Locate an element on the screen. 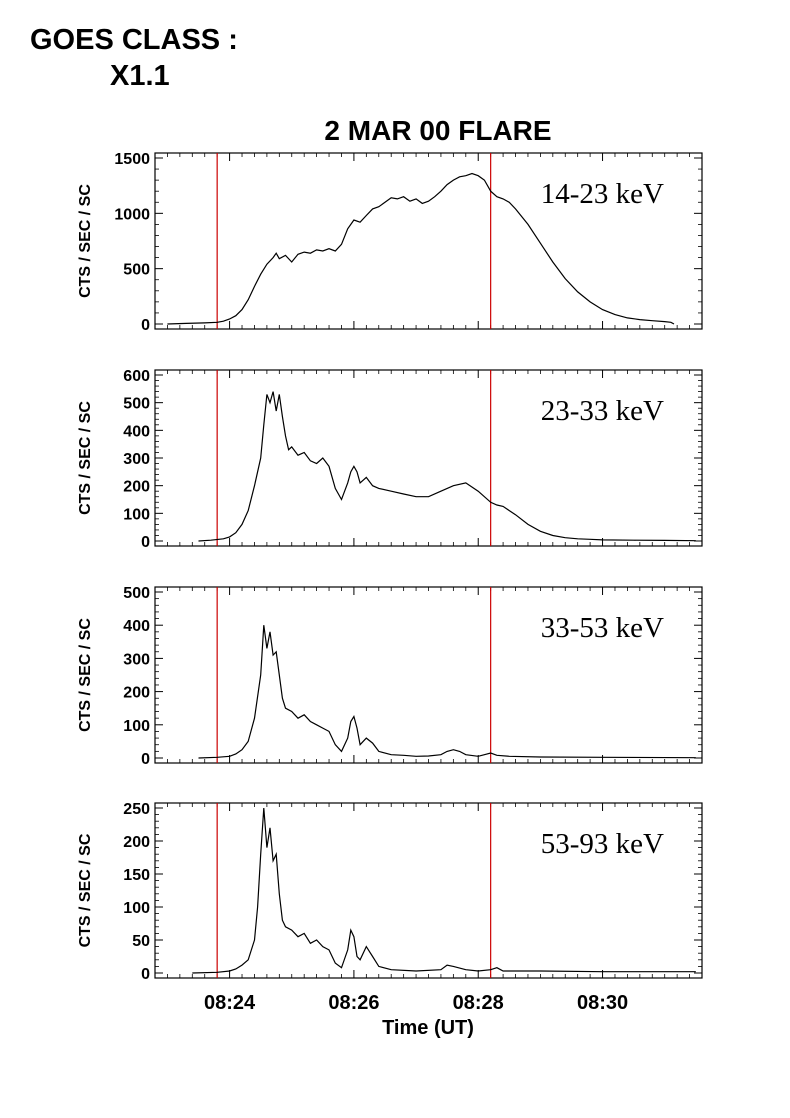 This screenshot has width=790, height=1118. panel-4: 0 50 100 150 200 250 CTS / SEC / SC 53-93 keV is located at coordinates (390, 892).